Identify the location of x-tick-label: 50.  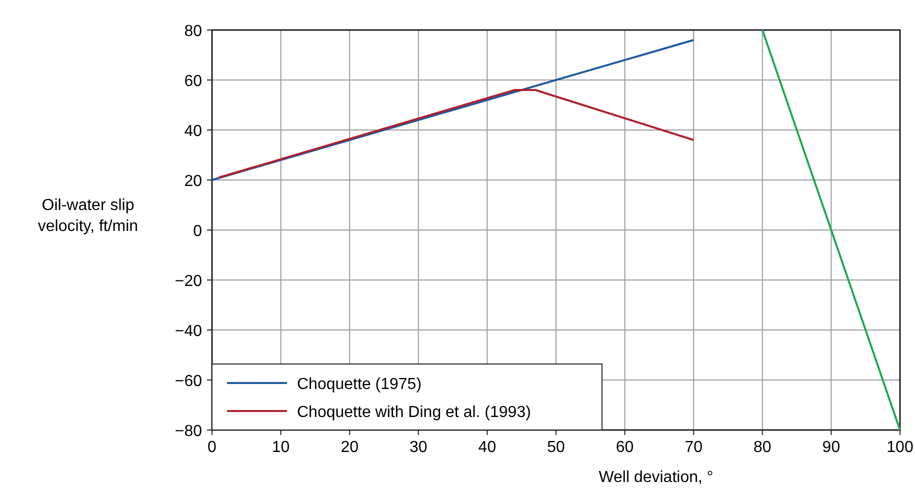
(556, 447).